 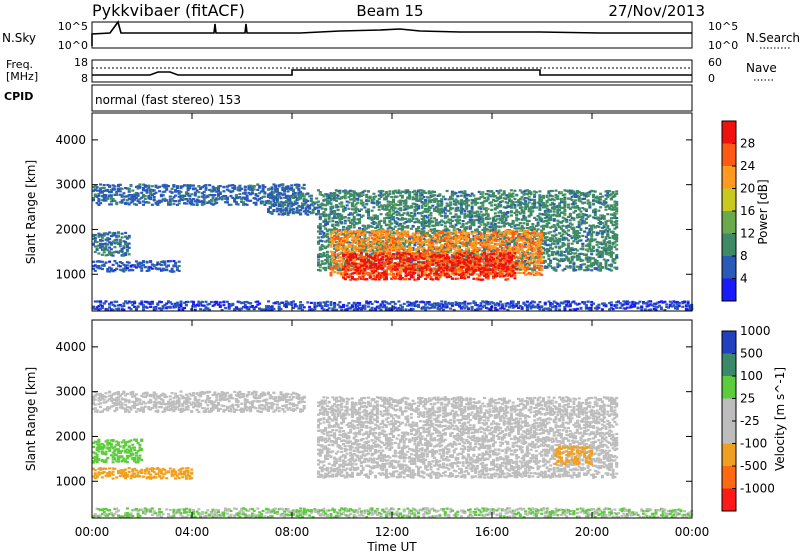 What do you see at coordinates (22, 76) in the screenshot?
I see `freq-label-2: [MHz]` at bounding box center [22, 76].